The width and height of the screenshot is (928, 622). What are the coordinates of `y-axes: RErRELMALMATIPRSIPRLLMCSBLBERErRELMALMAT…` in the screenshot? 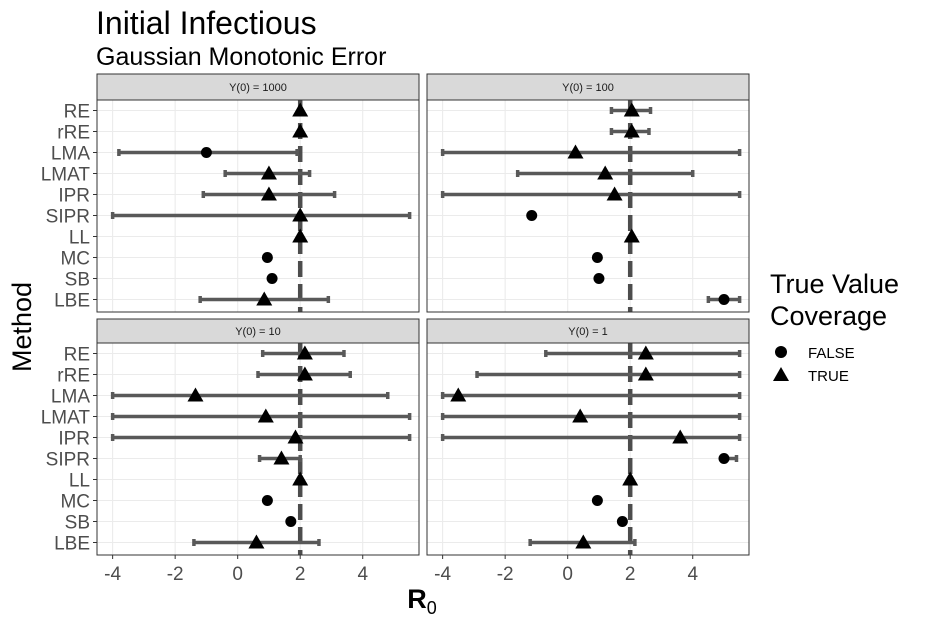 It's located at (69, 328).